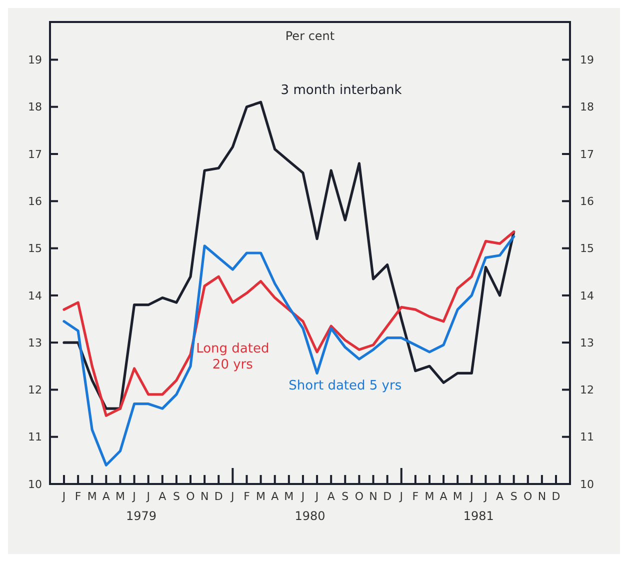 This screenshot has width=630, height=564. I want to click on series-label: Long dated 20 yrs, so click(233, 357).